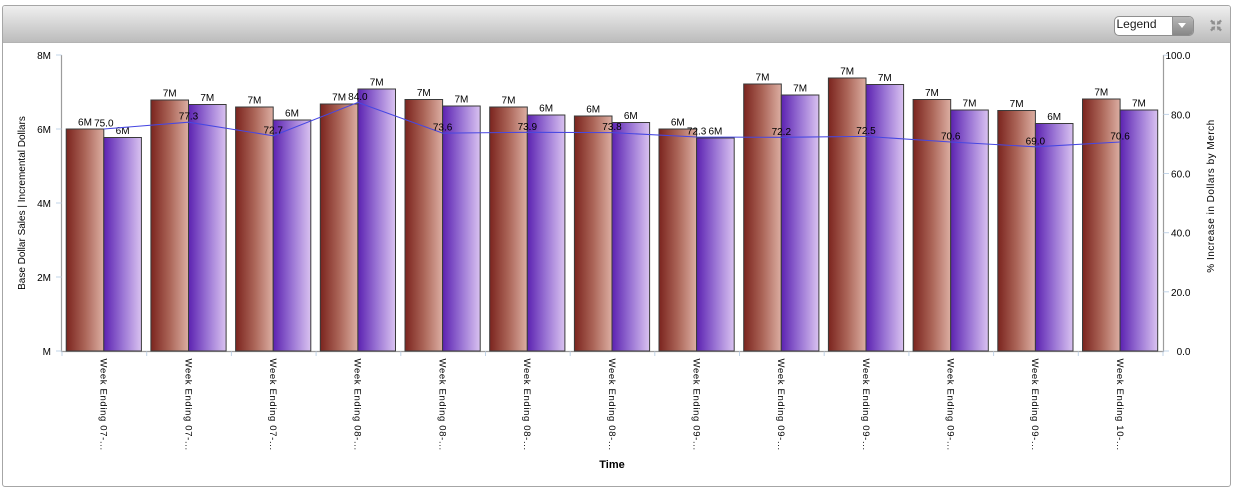 This screenshot has height=489, width=1233. I want to click on svg-text: 8M, so click(44, 56).